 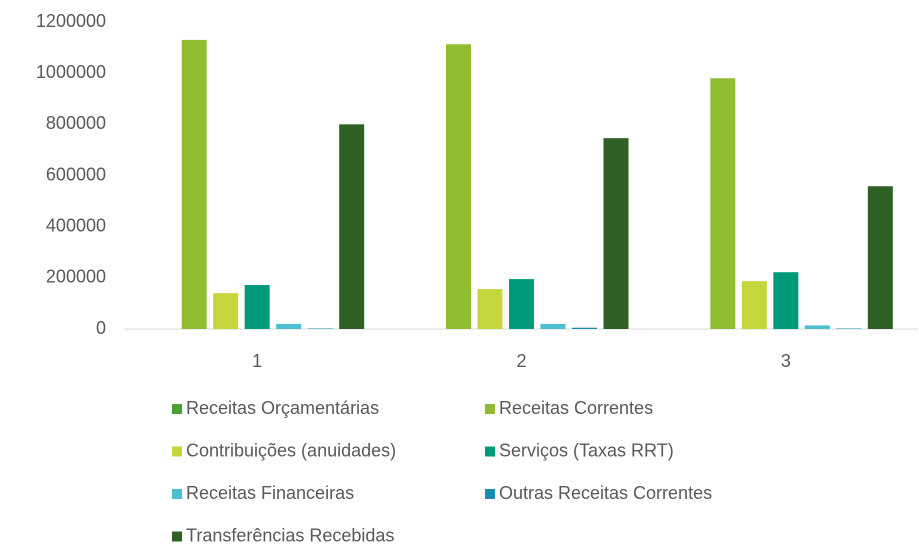 What do you see at coordinates (291, 450) in the screenshot?
I see `legend-label: Contribuições (anuidades)` at bounding box center [291, 450].